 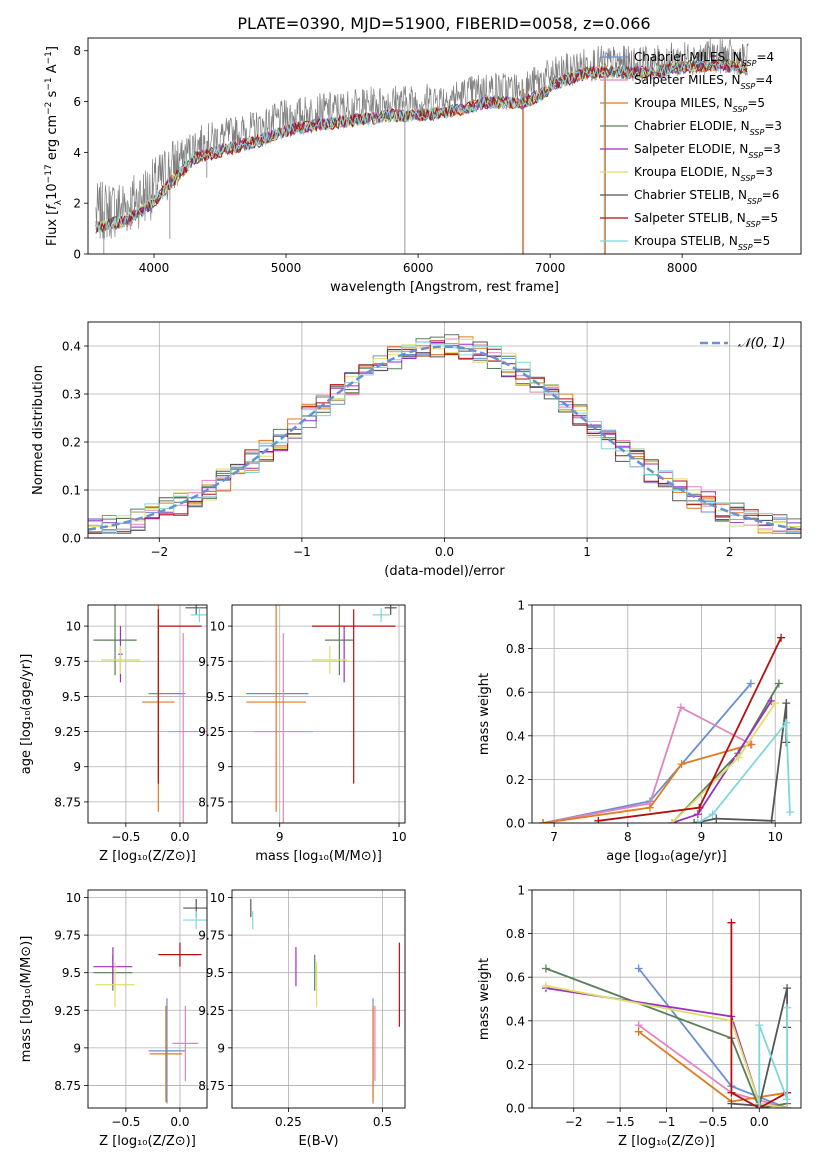 What do you see at coordinates (730, 552) in the screenshot?
I see `x-tick-label: 2` at bounding box center [730, 552].